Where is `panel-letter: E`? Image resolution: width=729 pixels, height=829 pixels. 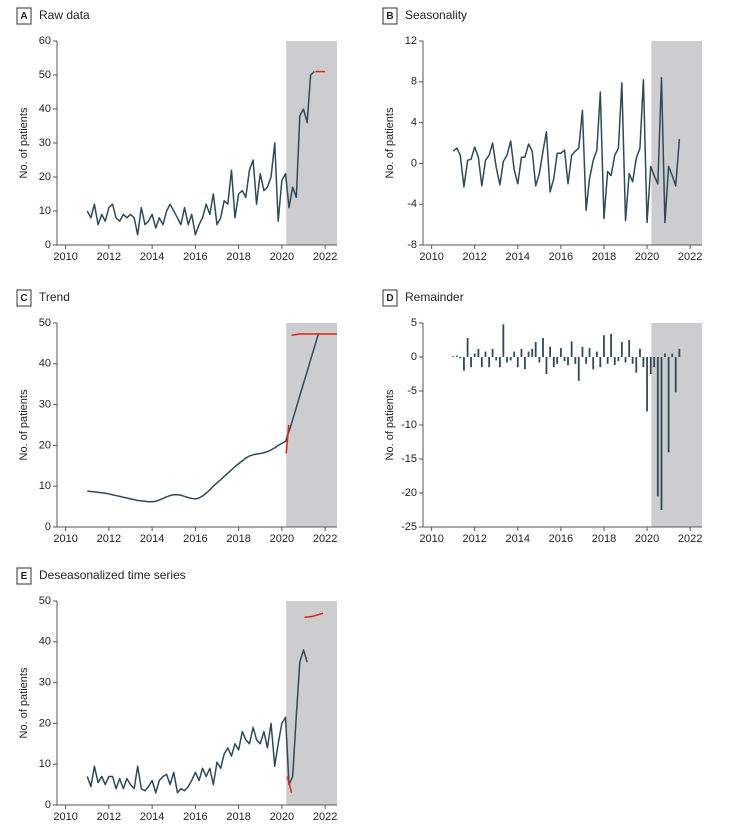 panel-letter: E is located at coordinates (24, 576).